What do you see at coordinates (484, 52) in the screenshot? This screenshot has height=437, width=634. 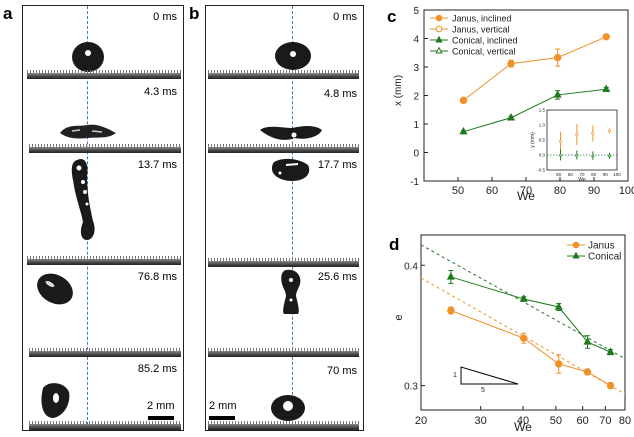 I see `legend-label: Conical, vertical` at bounding box center [484, 52].